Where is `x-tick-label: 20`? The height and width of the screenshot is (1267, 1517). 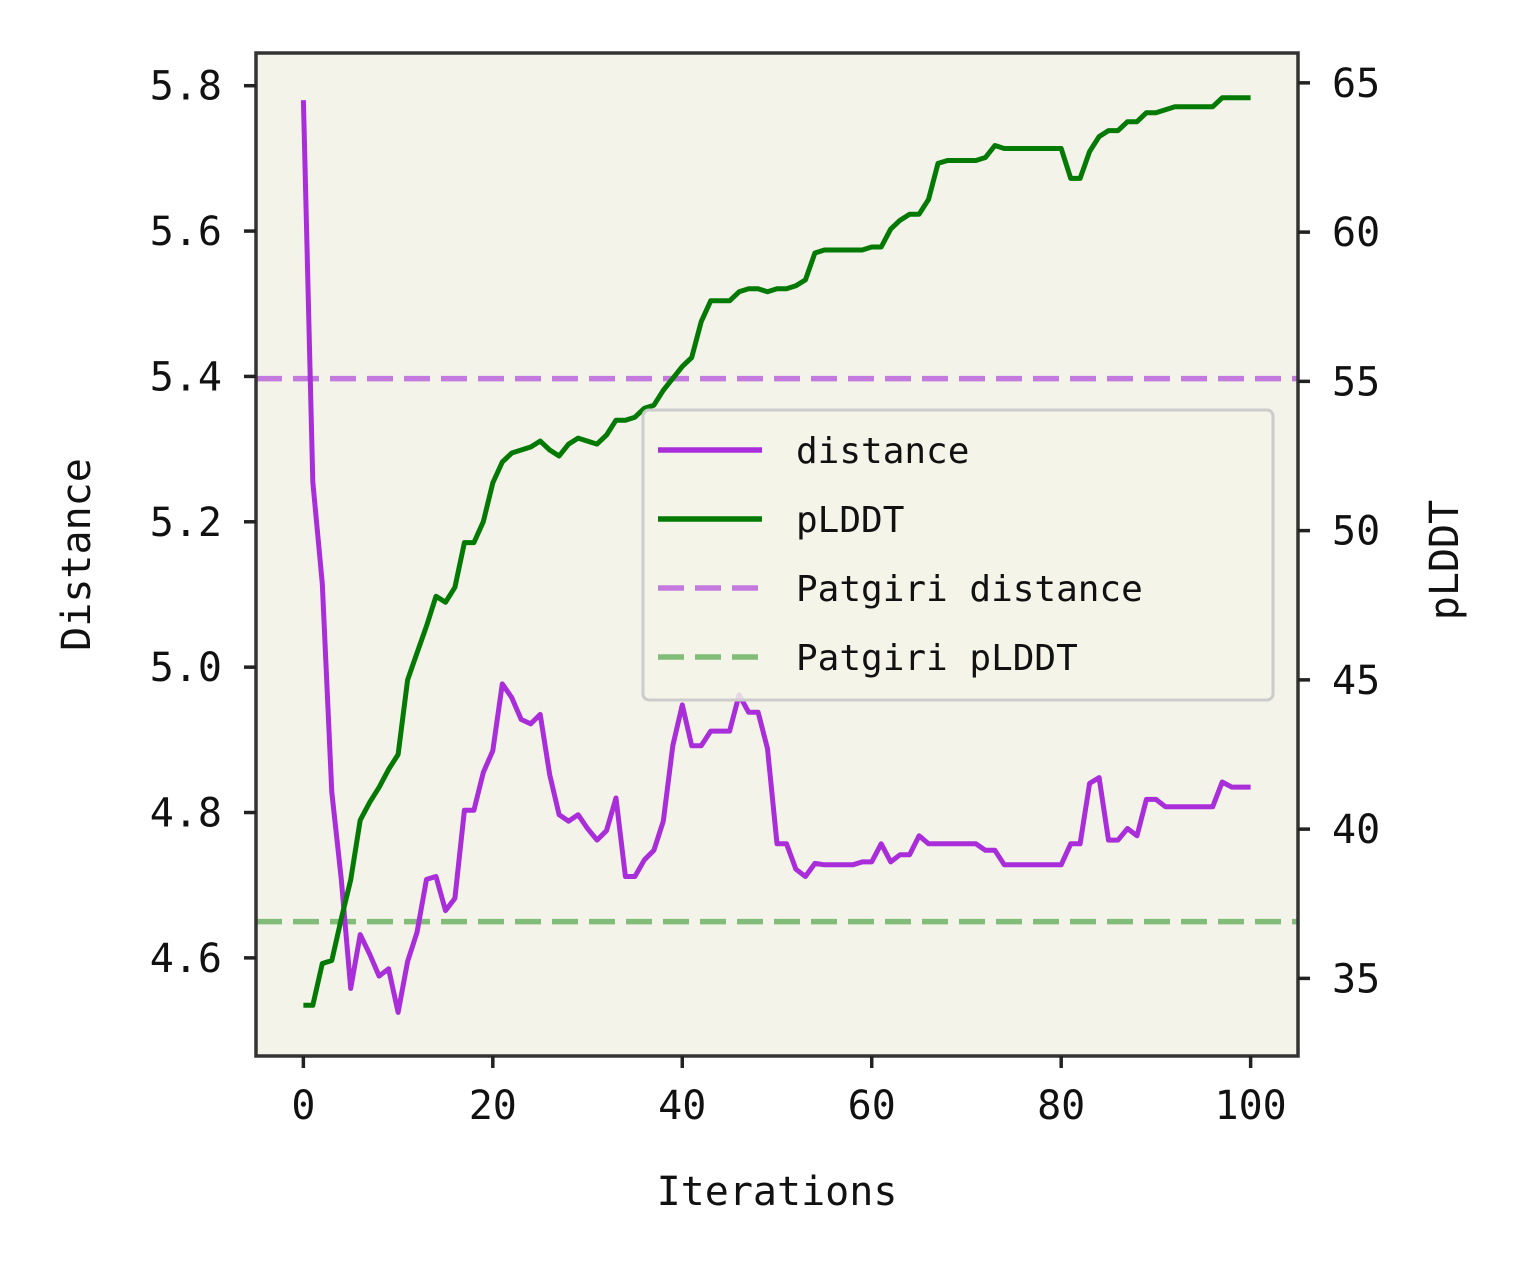 x-tick-label: 20 is located at coordinates (493, 1106).